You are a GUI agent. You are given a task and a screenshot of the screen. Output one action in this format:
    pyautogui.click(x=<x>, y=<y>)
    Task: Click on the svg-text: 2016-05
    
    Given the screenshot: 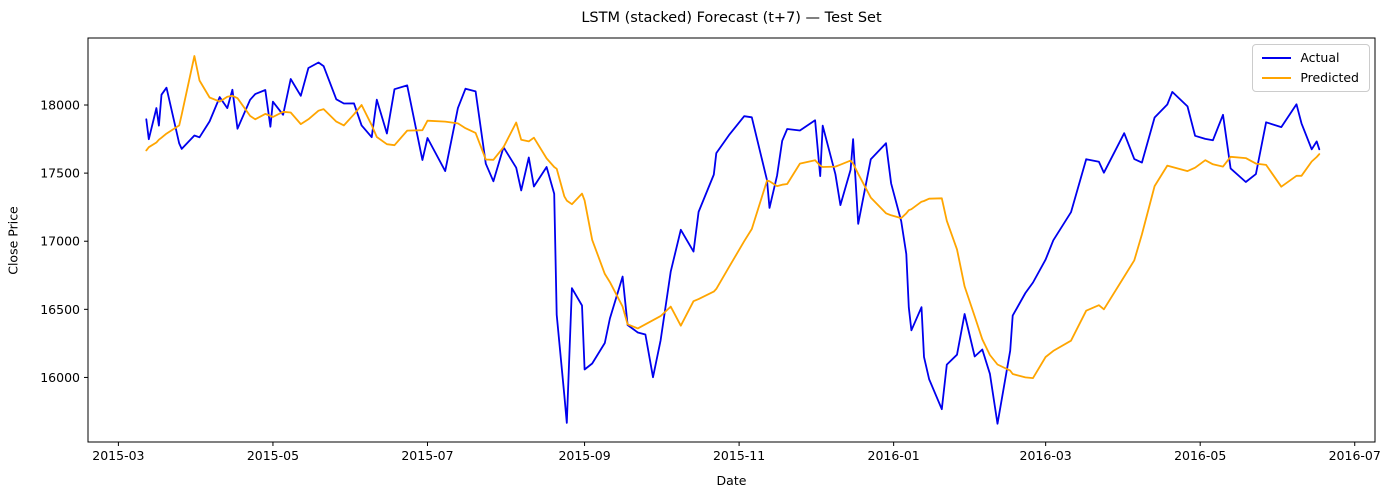 What is the action you would take?
    pyautogui.click(x=1200, y=455)
    